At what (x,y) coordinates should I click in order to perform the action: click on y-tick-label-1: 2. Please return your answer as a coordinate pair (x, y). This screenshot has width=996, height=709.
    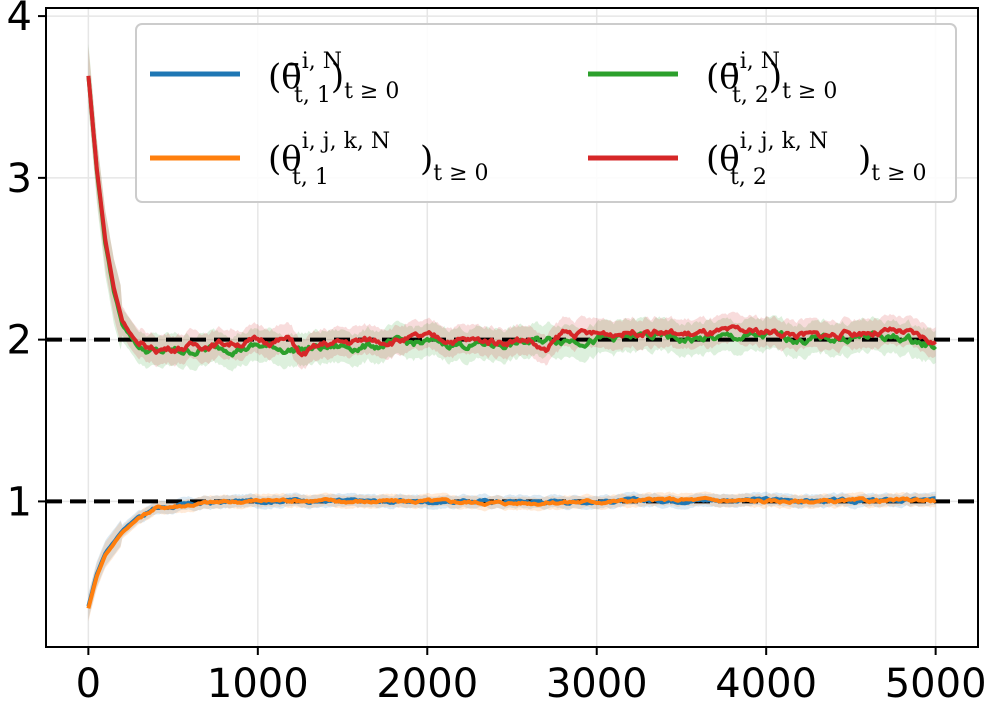
    Looking at the image, I should click on (19, 341).